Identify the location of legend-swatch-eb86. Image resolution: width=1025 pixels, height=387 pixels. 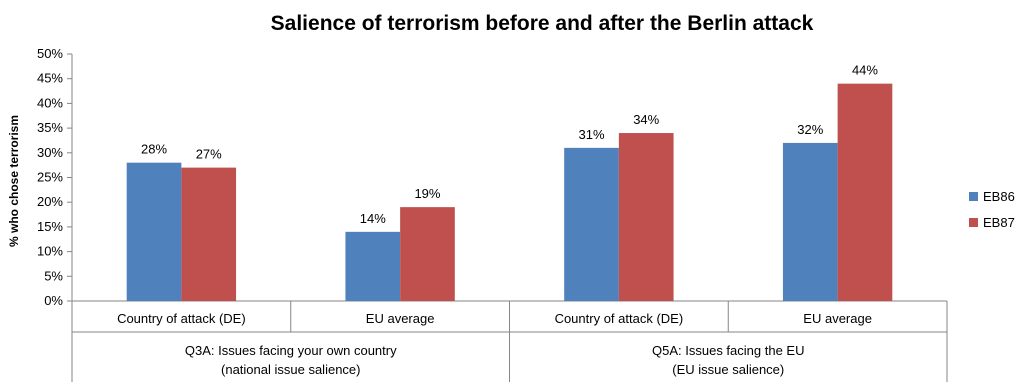
(973, 196).